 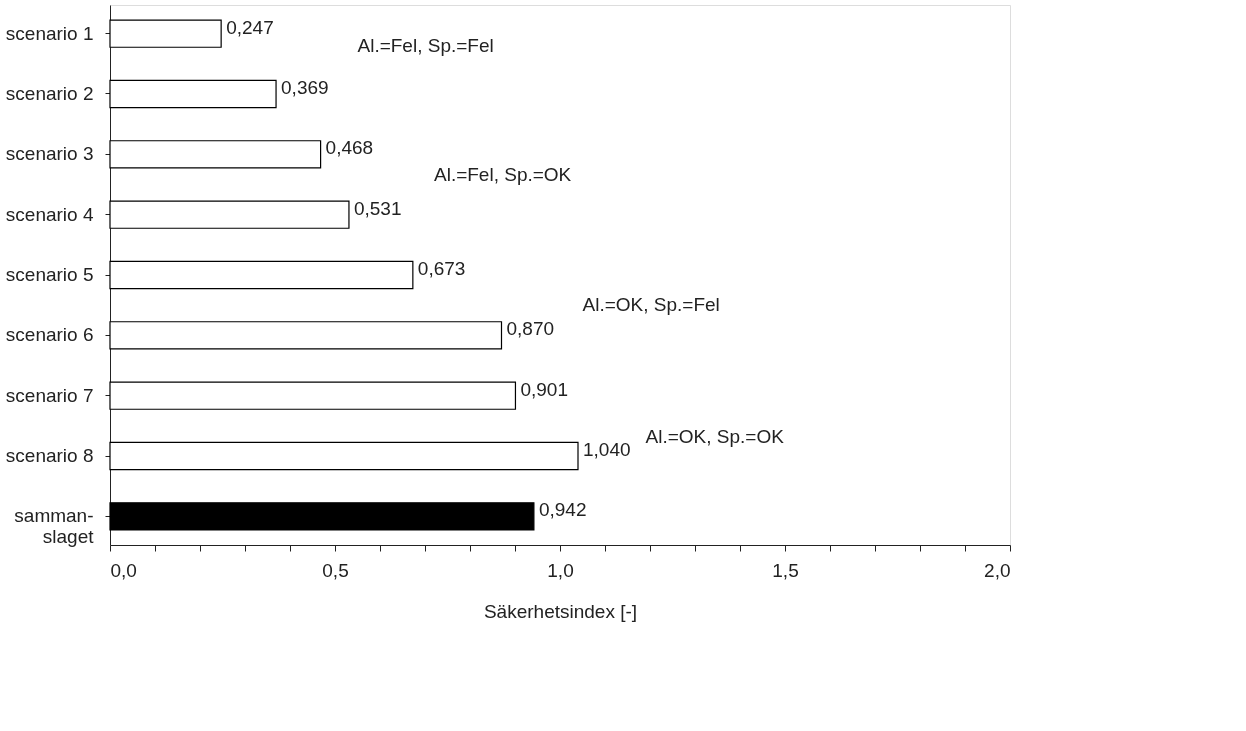 I want to click on data-label: 0,247, so click(x=250, y=27).